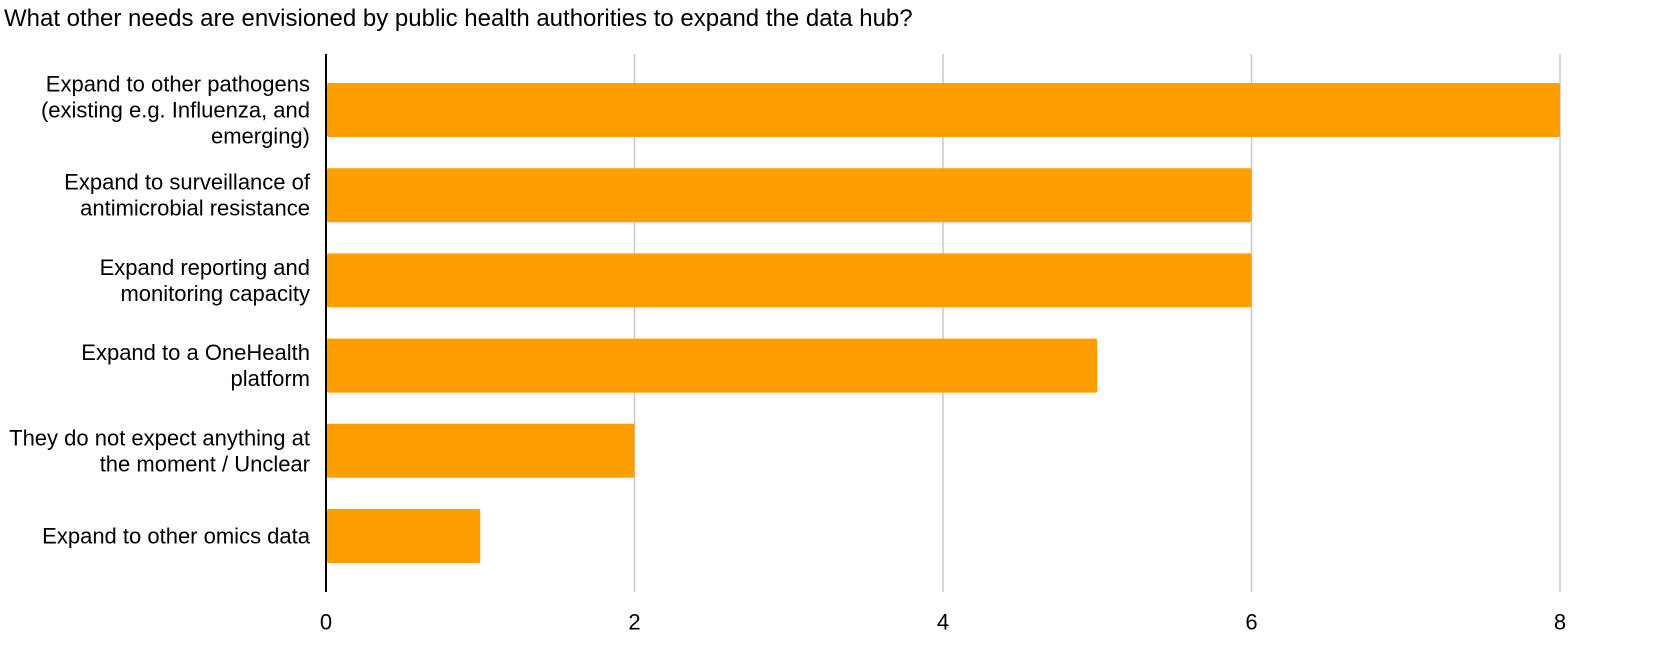 This screenshot has width=1654, height=662. Describe the element at coordinates (326, 622) in the screenshot. I see `x-tick-label-0: 0` at that location.